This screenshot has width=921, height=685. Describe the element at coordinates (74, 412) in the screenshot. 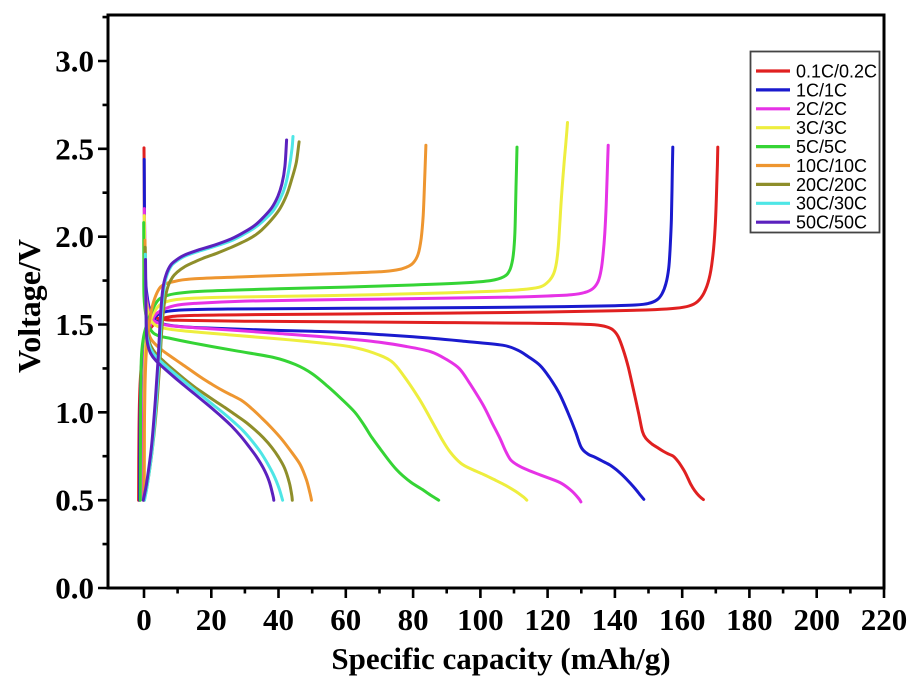

I see `svg-text: 1.0` at that location.